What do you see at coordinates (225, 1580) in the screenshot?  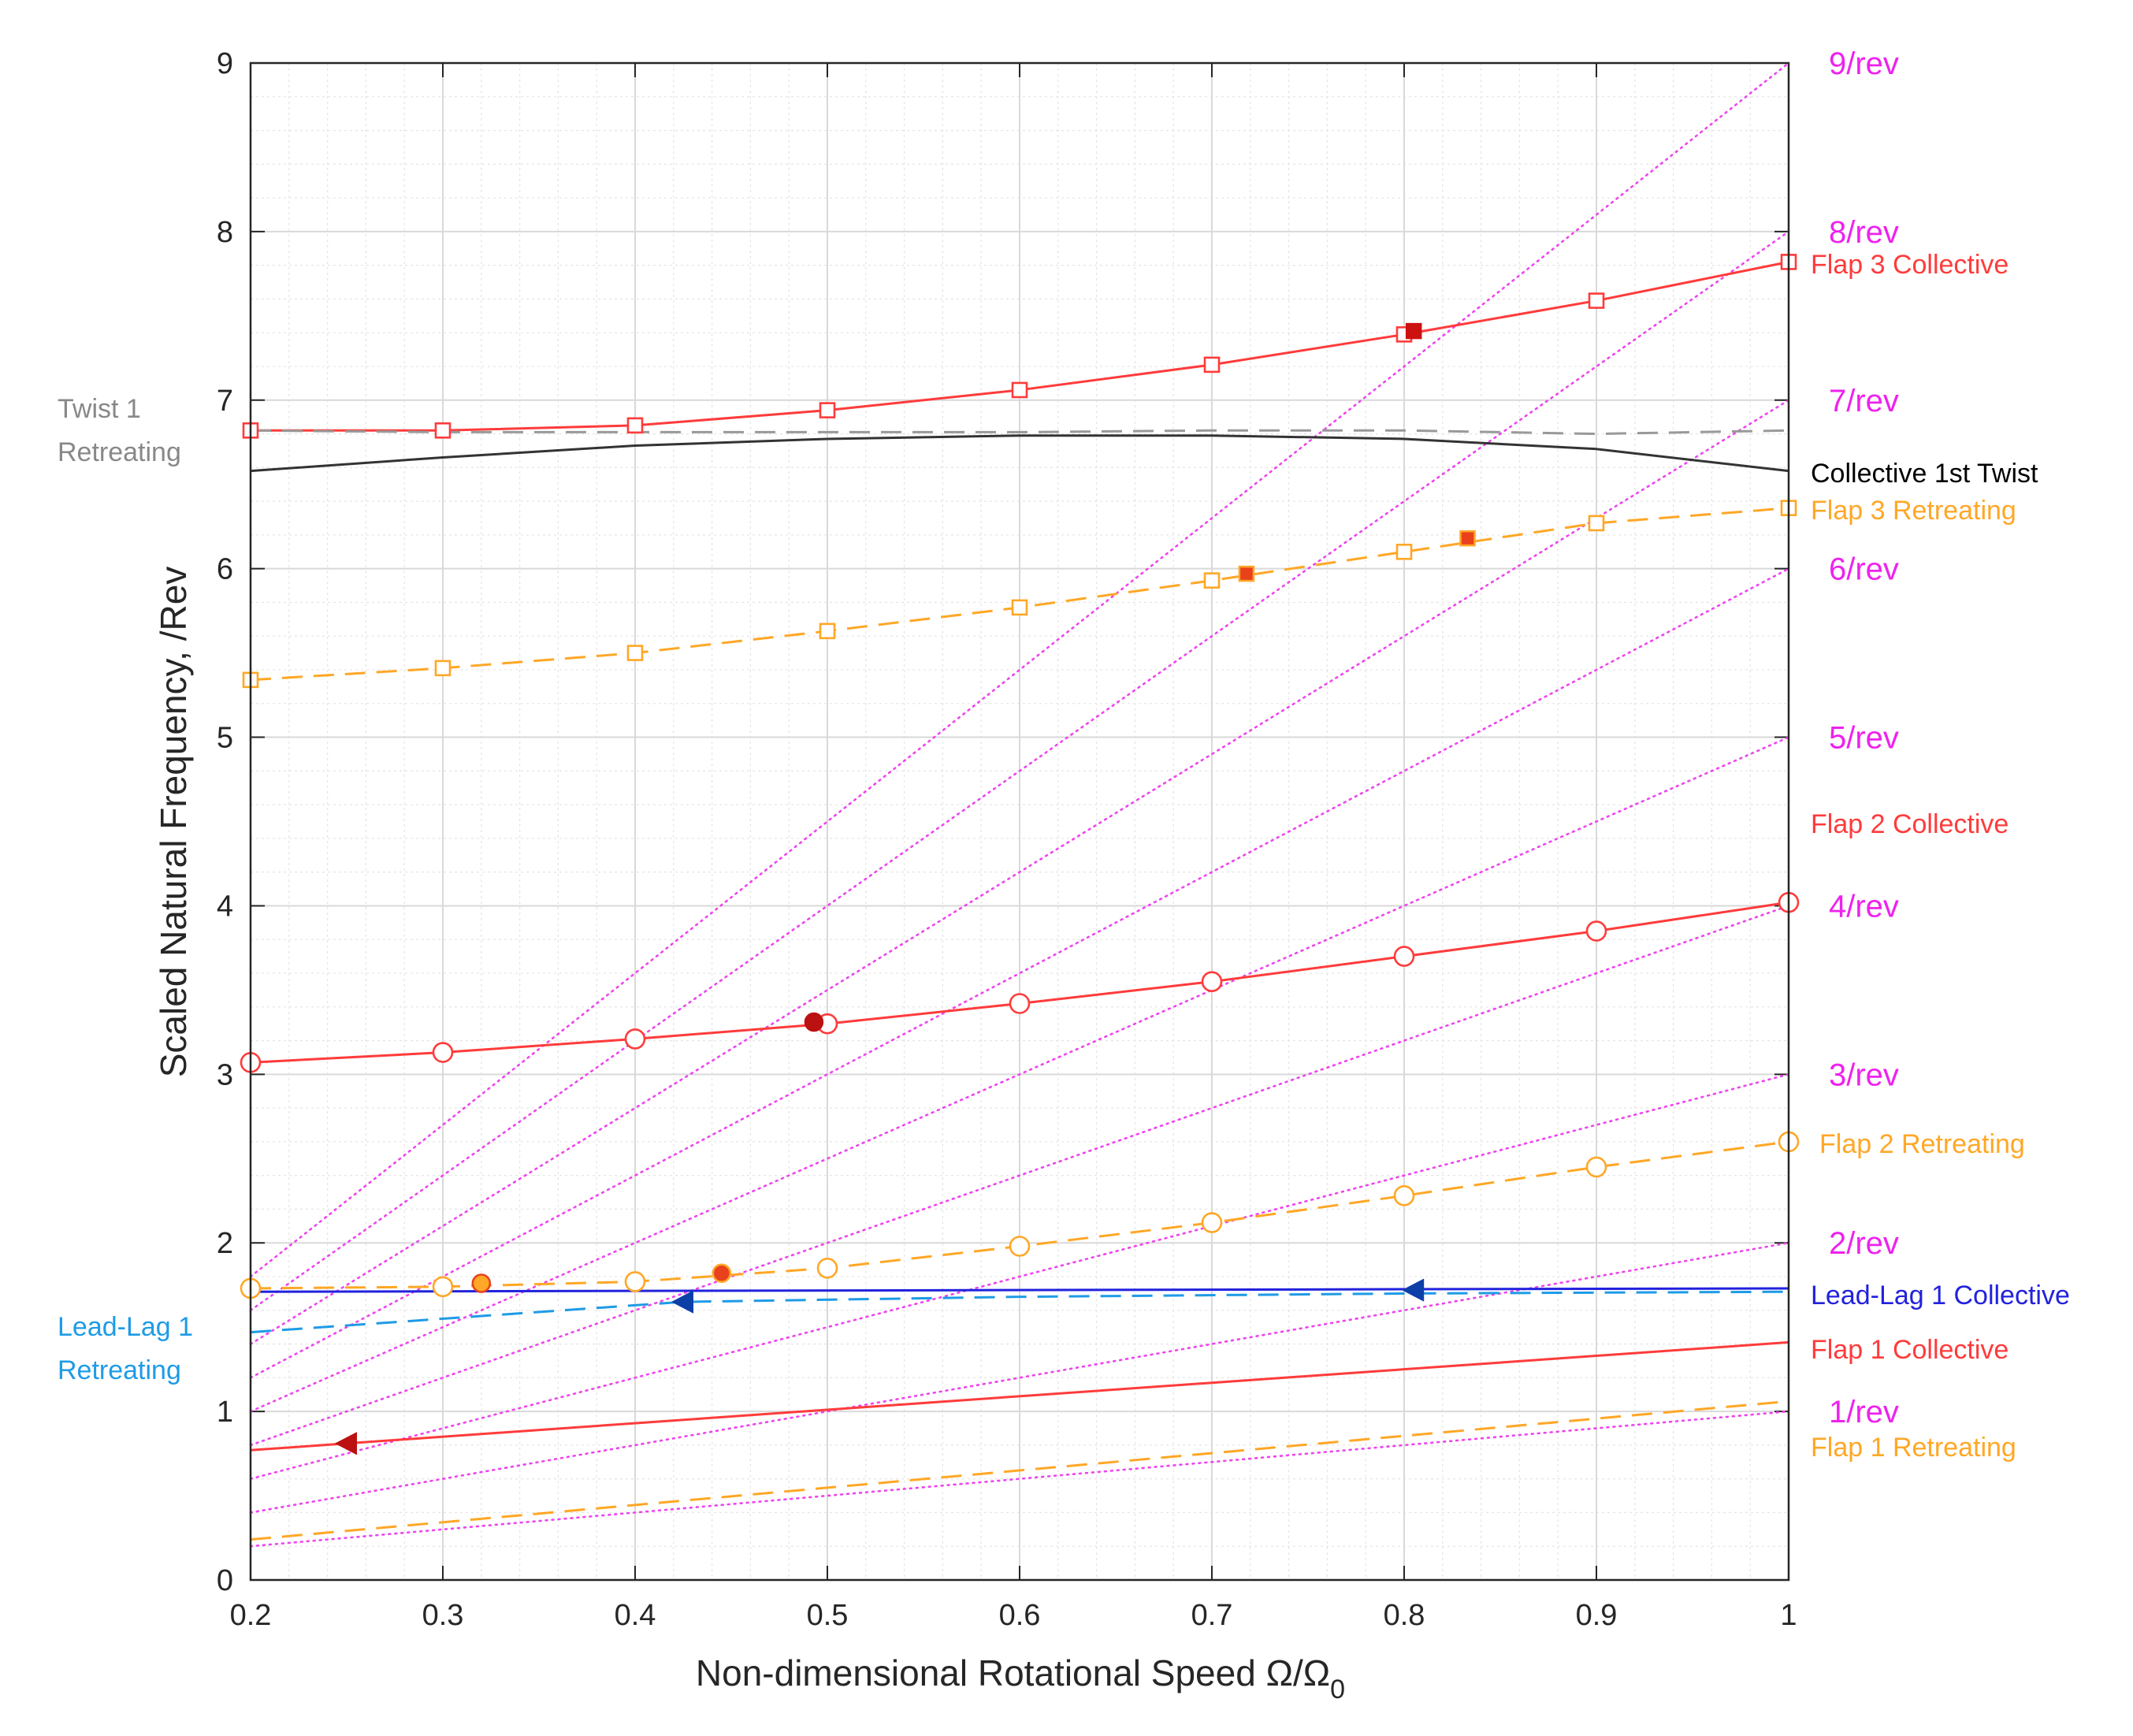 I see `y-tick-label: 0` at bounding box center [225, 1580].